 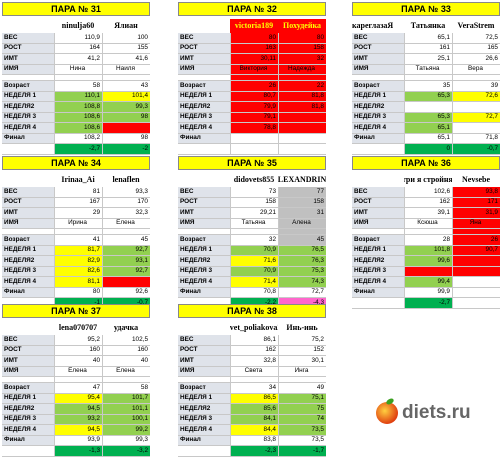 I want to click on cell-value-2: 22, so click(x=302, y=86).